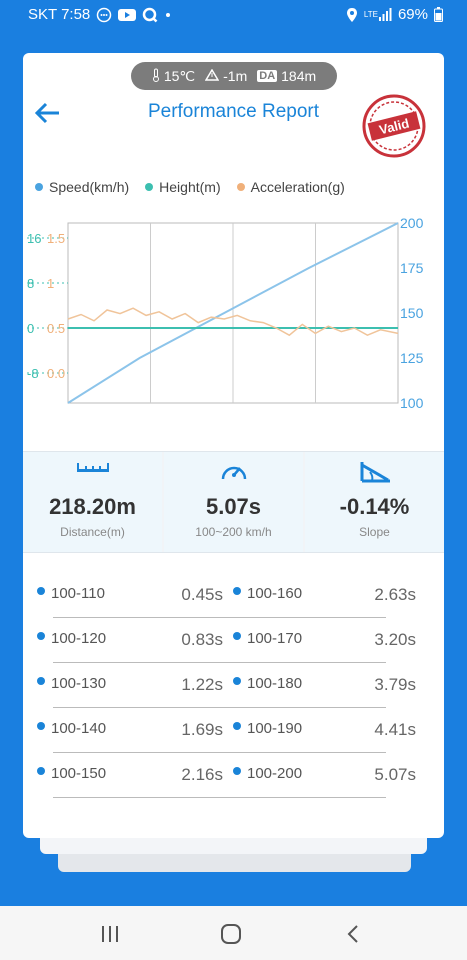 The image size is (467, 960). Describe the element at coordinates (79, 683) in the screenshot. I see `split-range: 100-130` at that location.